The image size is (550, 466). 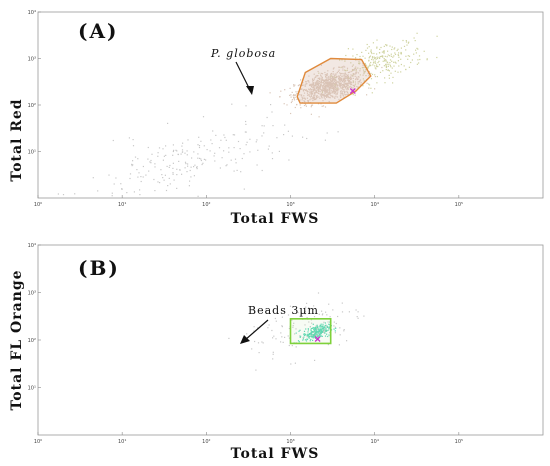 I want to click on panel-b-x-axis-title: Total FWS, so click(x=275, y=454).